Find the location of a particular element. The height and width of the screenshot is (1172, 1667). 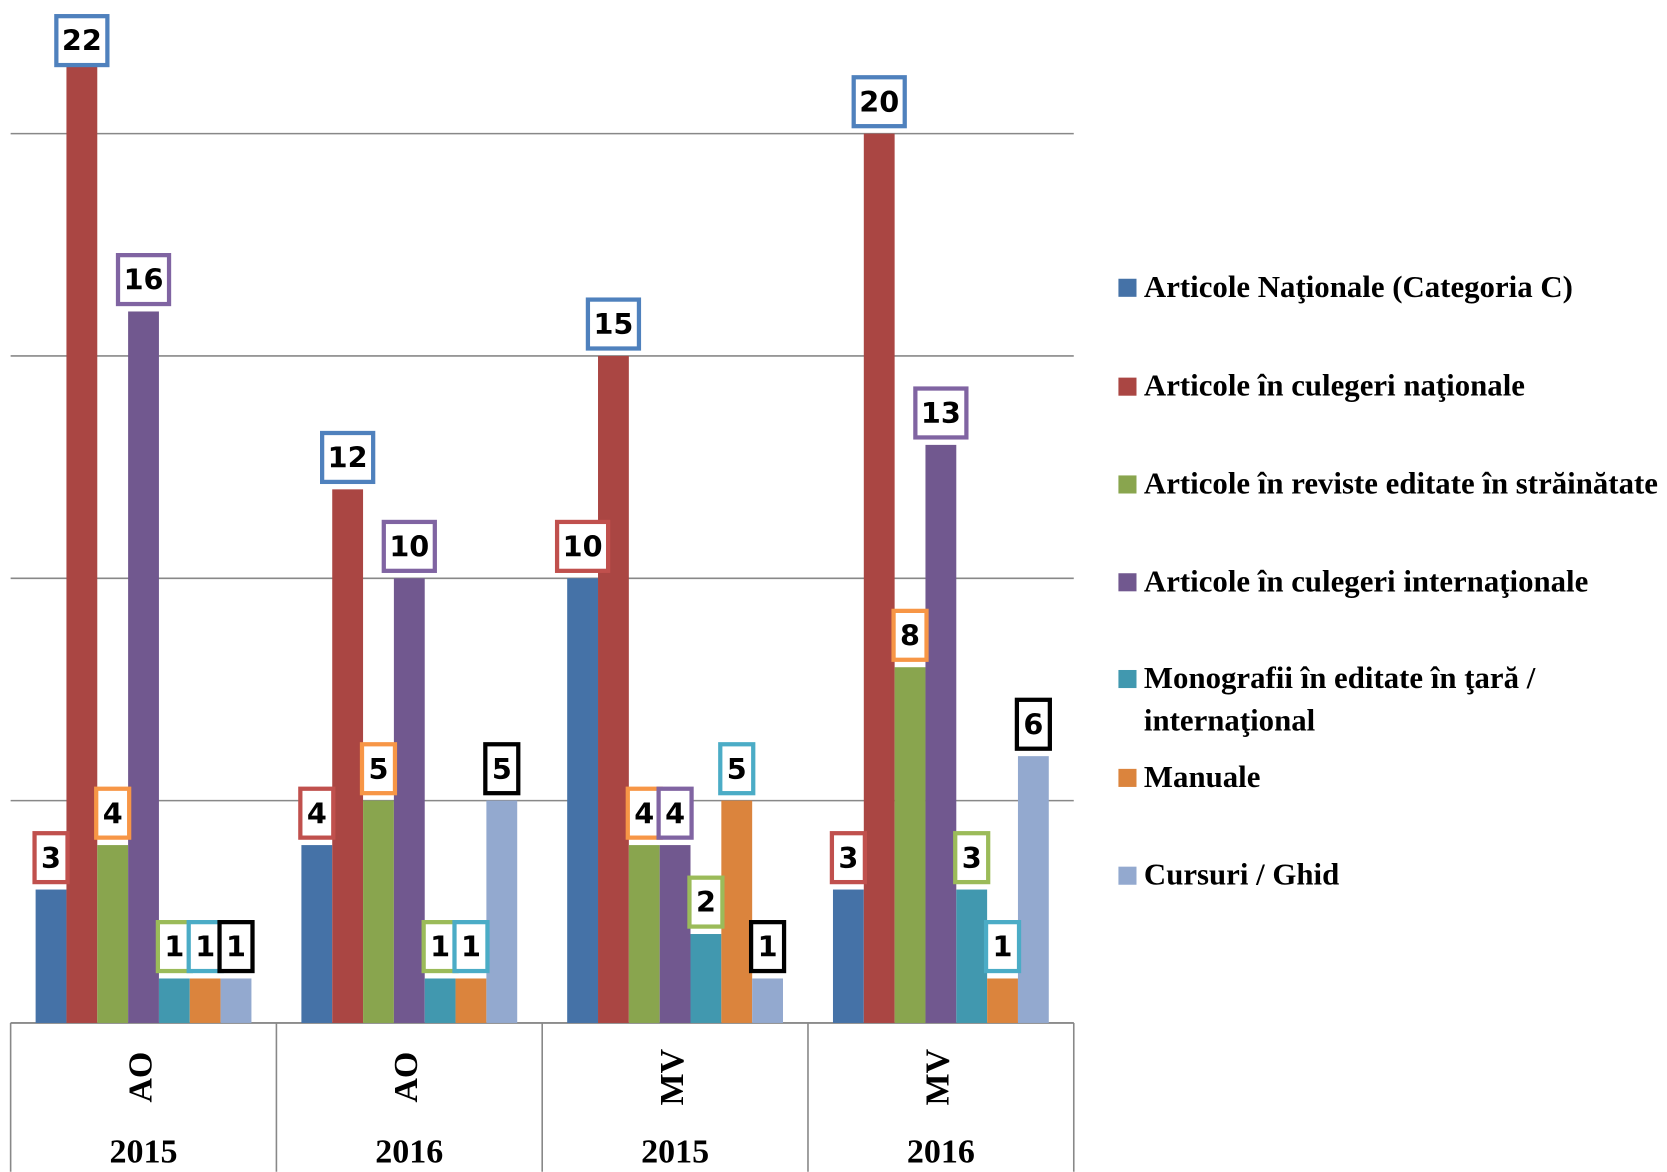

legend-label: Cursuri / Ghid is located at coordinates (1241, 875).